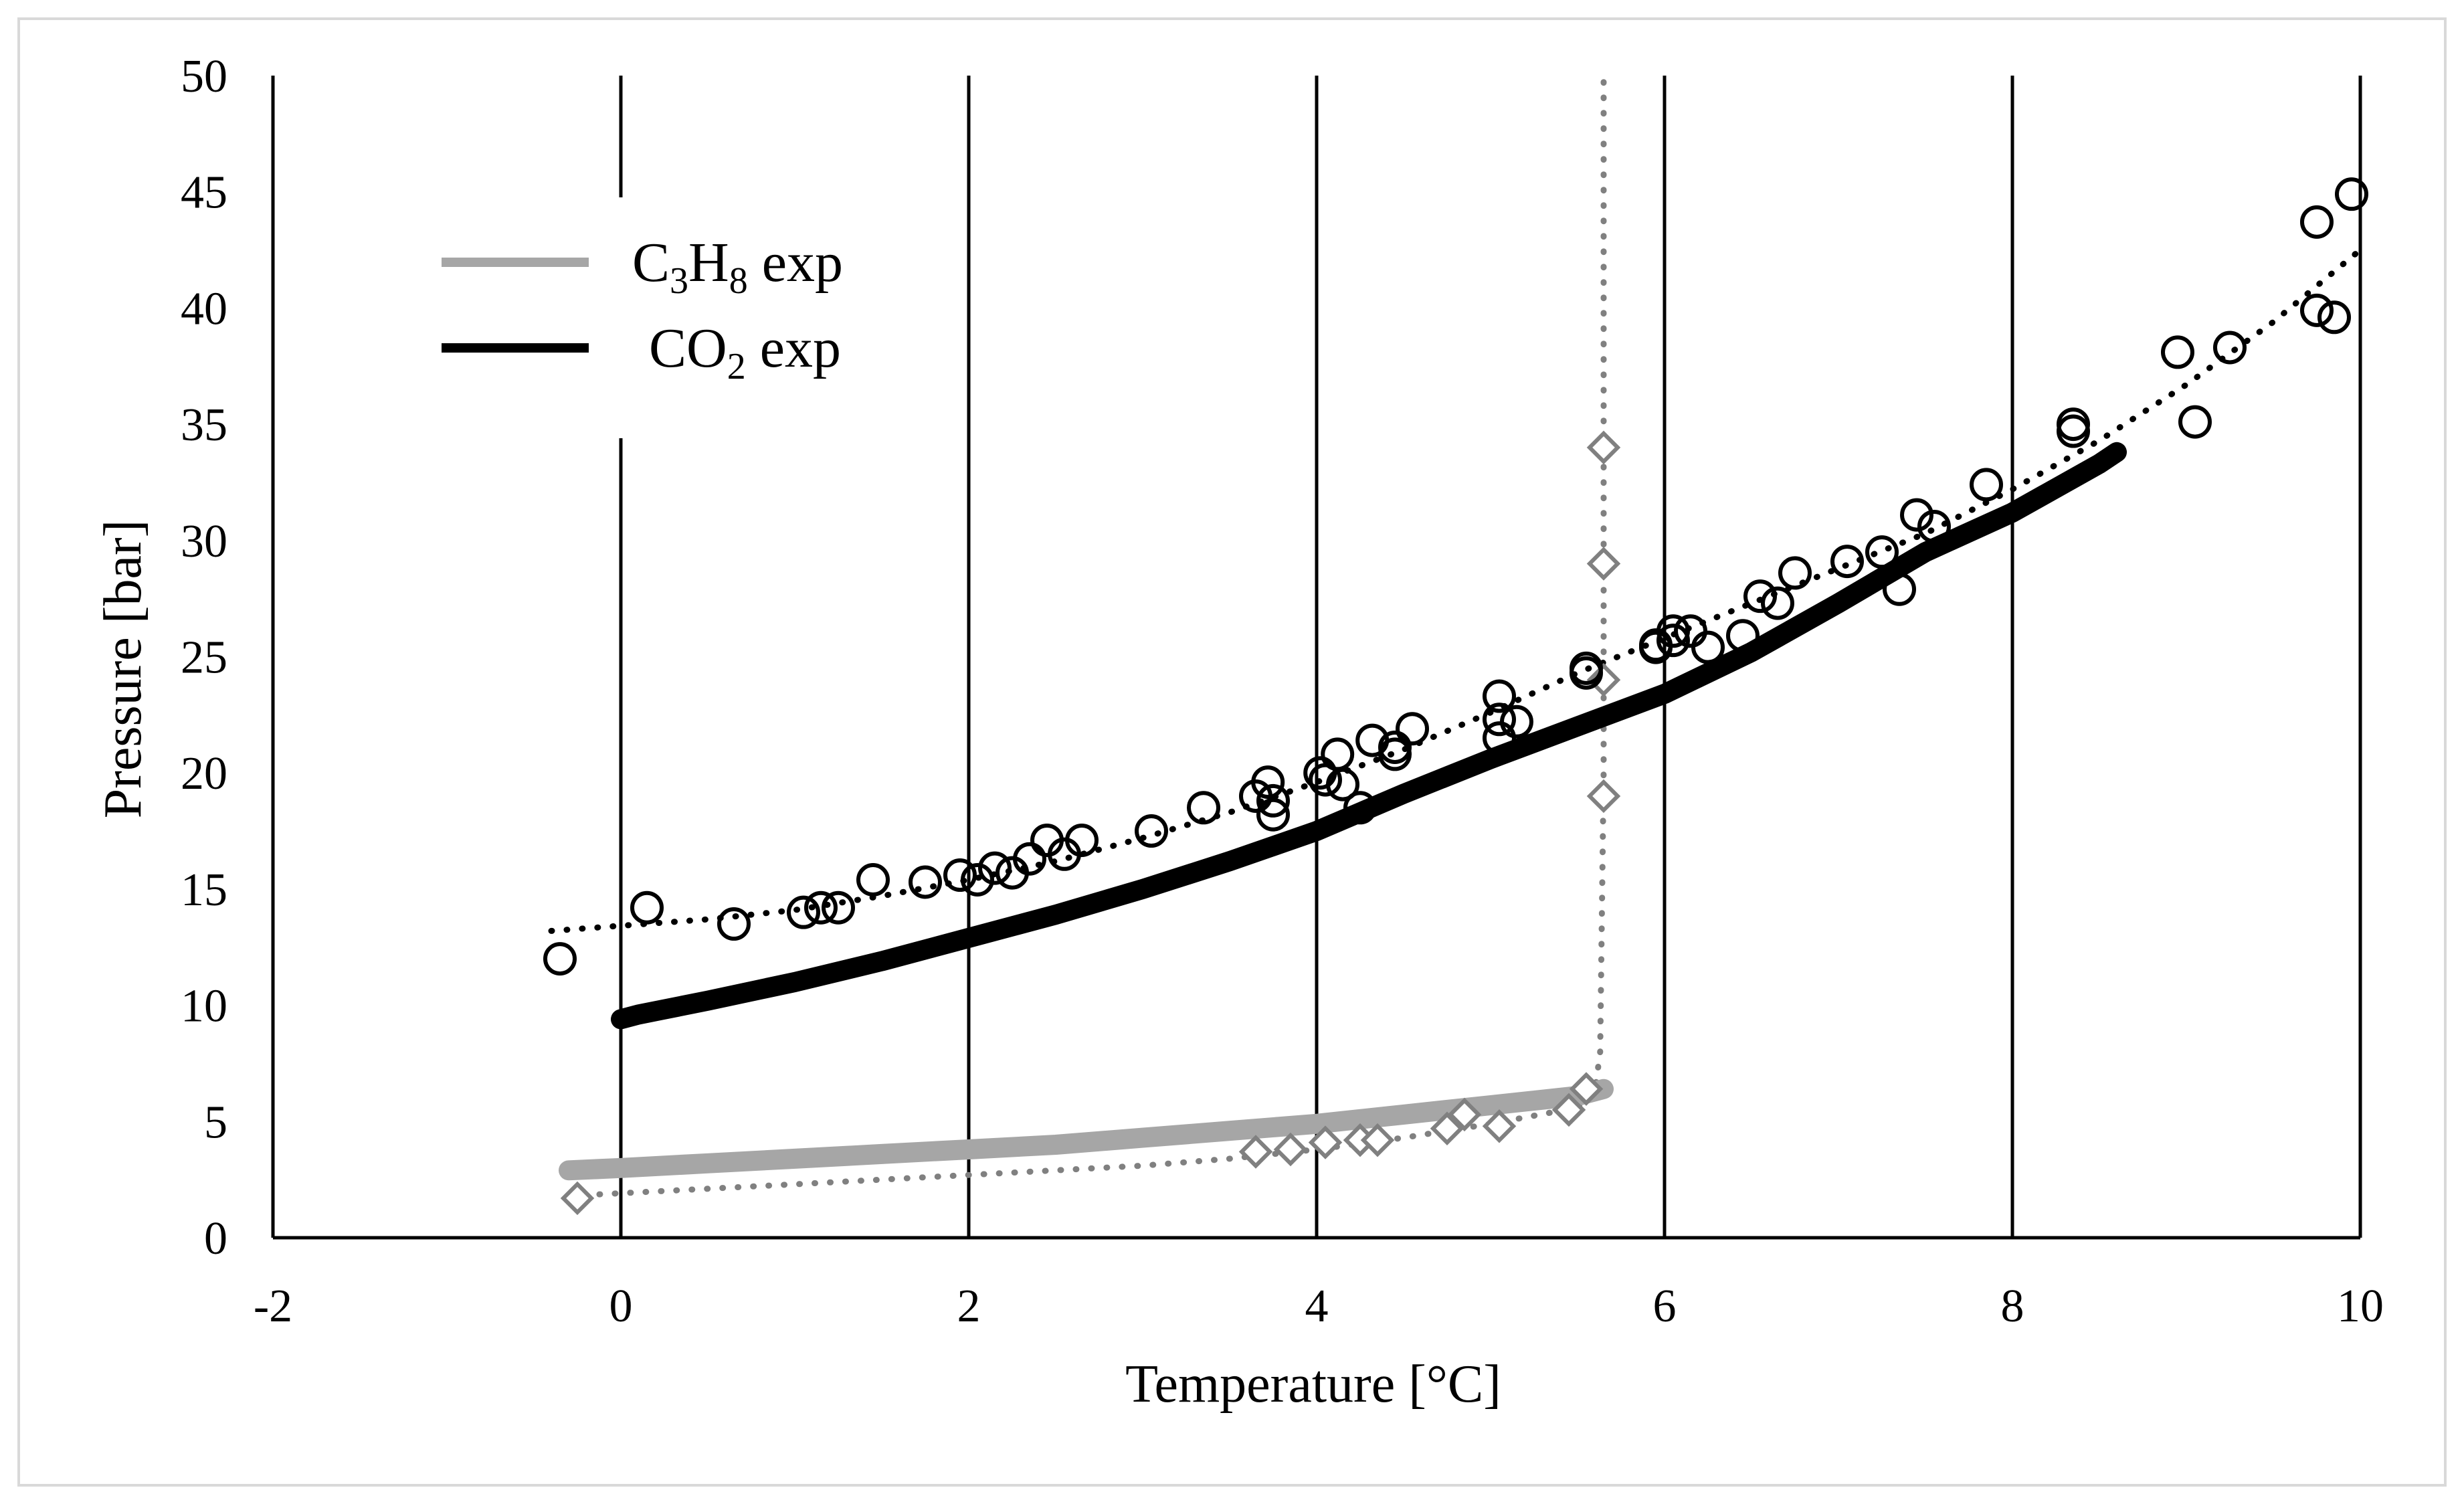 The height and width of the screenshot is (1504, 2464). I want to click on y-tick-label: 15, so click(204, 890).